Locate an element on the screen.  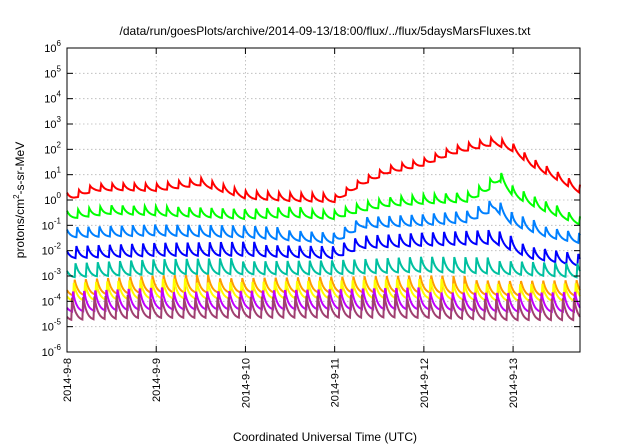
y-axis-label: protons/cm2-s-sr-MeV is located at coordinates (19, 200).